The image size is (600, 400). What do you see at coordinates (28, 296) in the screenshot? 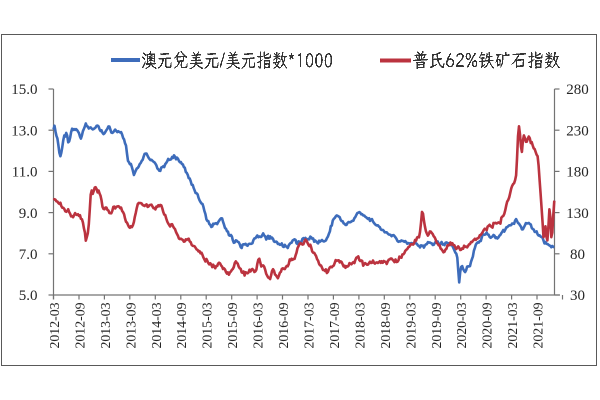
I see `svg-text: 5.0` at bounding box center [28, 296].